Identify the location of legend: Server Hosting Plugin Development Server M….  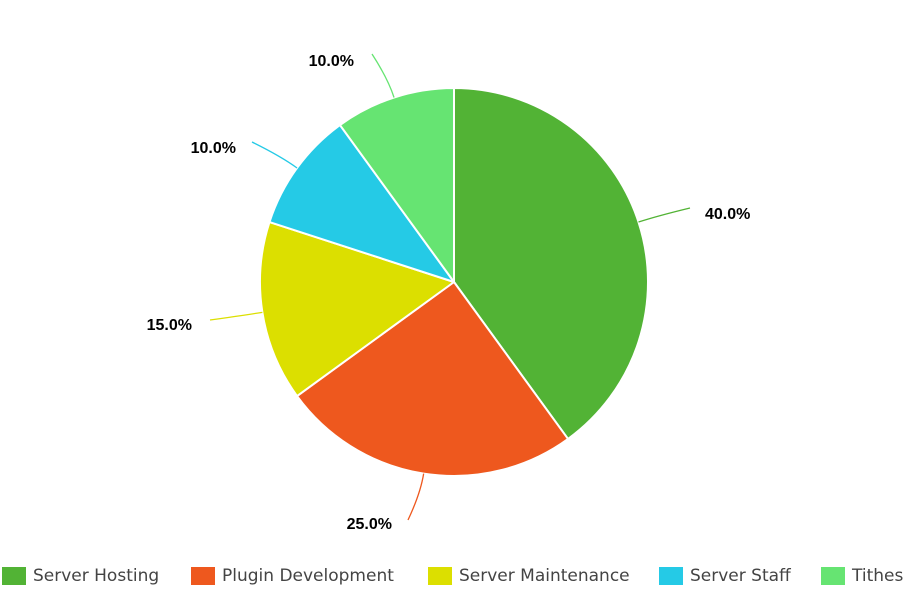
(452, 576).